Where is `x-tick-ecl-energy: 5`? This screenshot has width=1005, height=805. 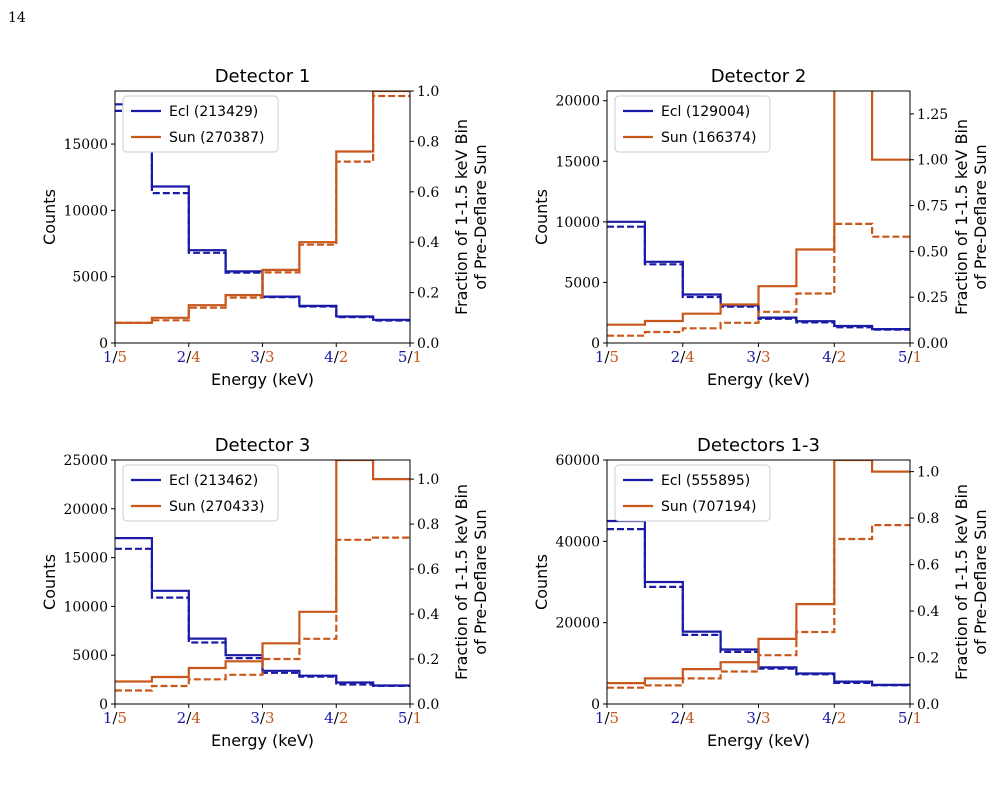
x-tick-ecl-energy: 5 is located at coordinates (403, 718).